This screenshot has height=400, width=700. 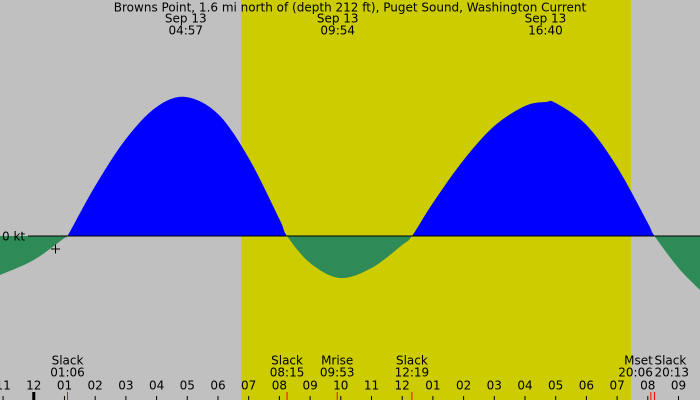 What do you see at coordinates (13, 237) in the screenshot?
I see `zero-label: 0 kt` at bounding box center [13, 237].